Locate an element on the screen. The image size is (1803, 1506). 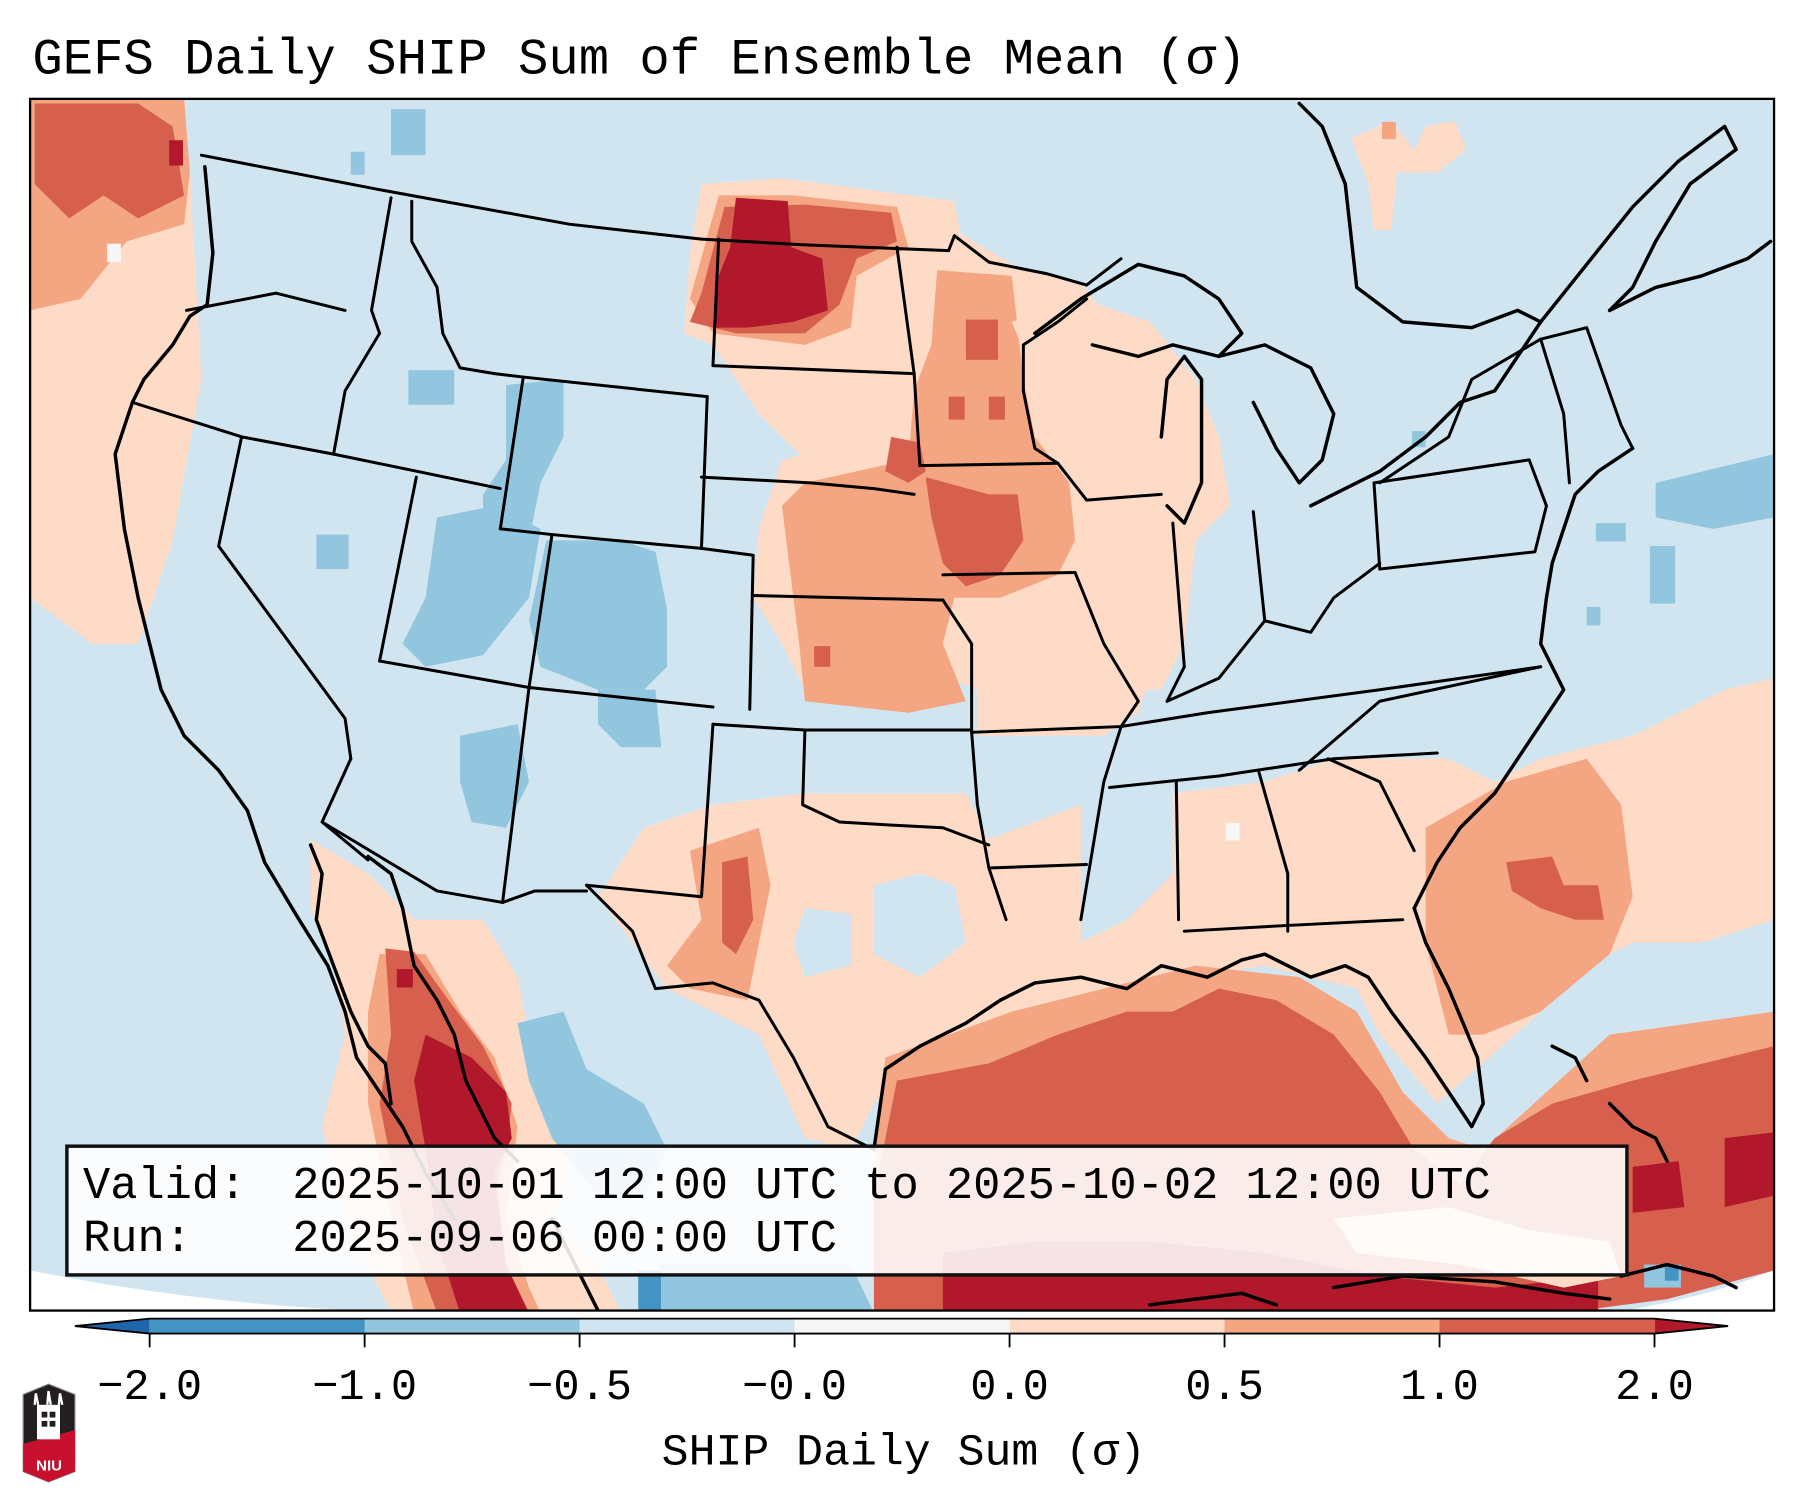
shade-plains-dark is located at coordinates (770, 262).